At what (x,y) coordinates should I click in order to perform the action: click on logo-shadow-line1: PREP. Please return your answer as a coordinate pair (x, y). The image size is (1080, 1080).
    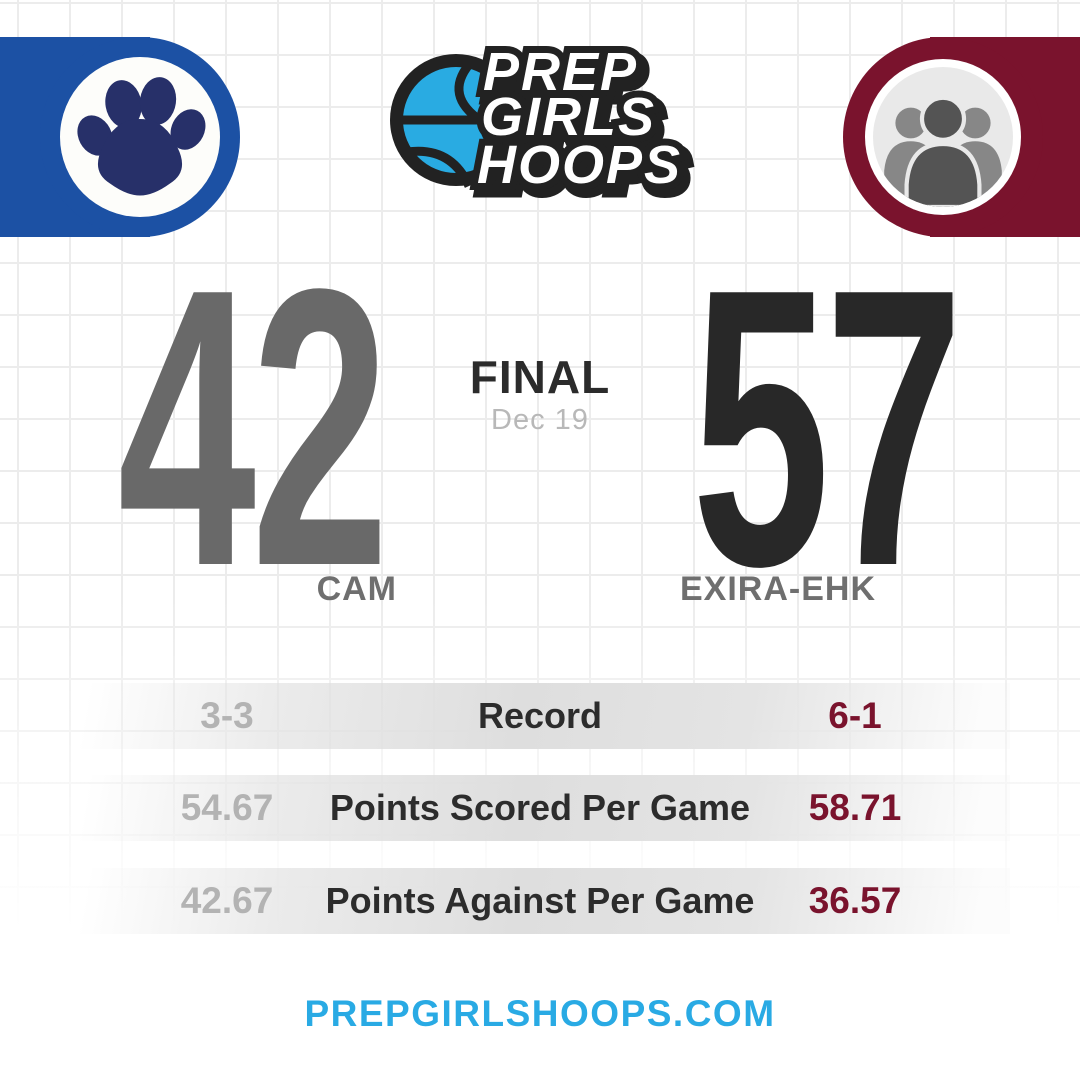
    Looking at the image, I should click on (565, 78).